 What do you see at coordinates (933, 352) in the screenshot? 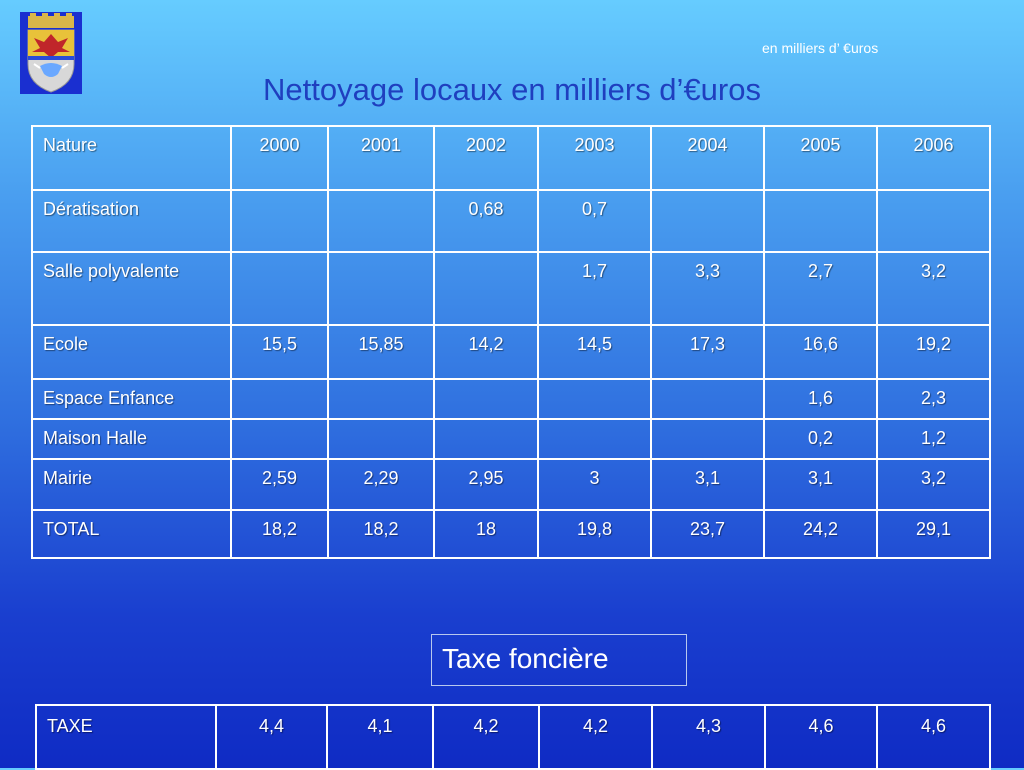
I see `table-cell: 19,2` at bounding box center [933, 352].